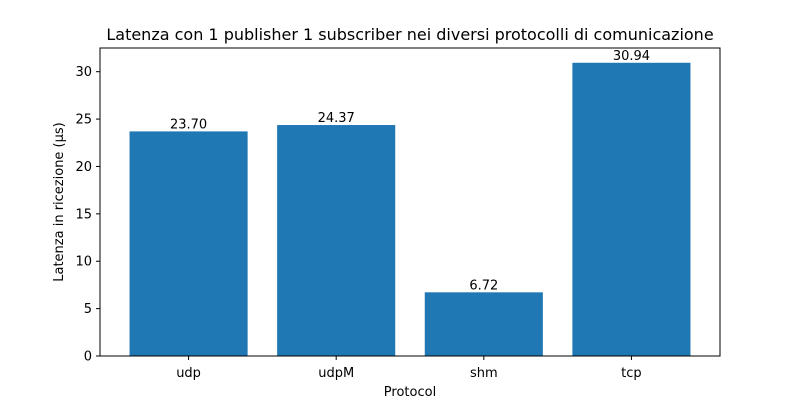  What do you see at coordinates (83, 214) in the screenshot?
I see `y-tick-label-15: 15` at bounding box center [83, 214].